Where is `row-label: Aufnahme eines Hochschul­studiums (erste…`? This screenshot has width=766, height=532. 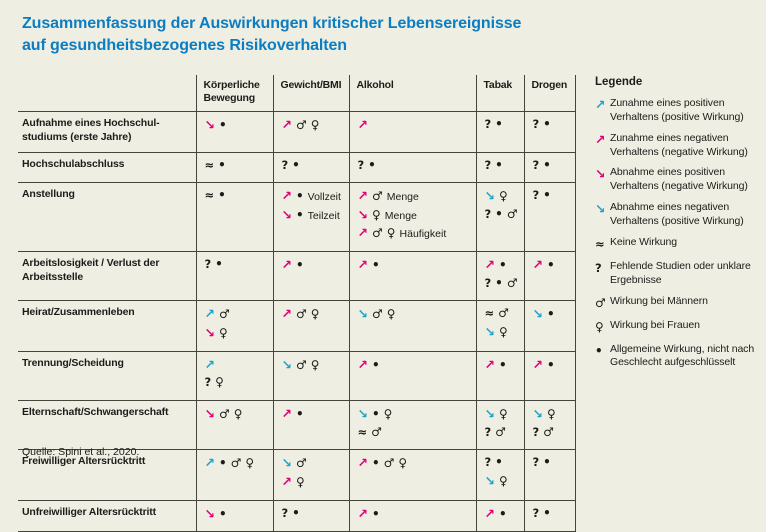
row-label: Aufnahme eines Hochschul­studiums (erste… is located at coordinates (107, 132).